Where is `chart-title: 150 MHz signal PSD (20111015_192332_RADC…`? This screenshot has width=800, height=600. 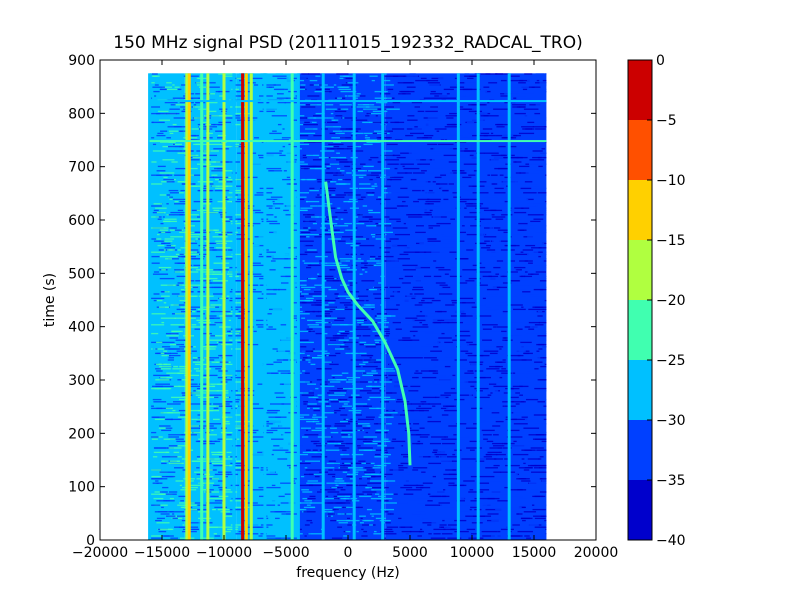 chart-title: 150 MHz signal PSD (20111015_192332_RADC… is located at coordinates (347, 43).